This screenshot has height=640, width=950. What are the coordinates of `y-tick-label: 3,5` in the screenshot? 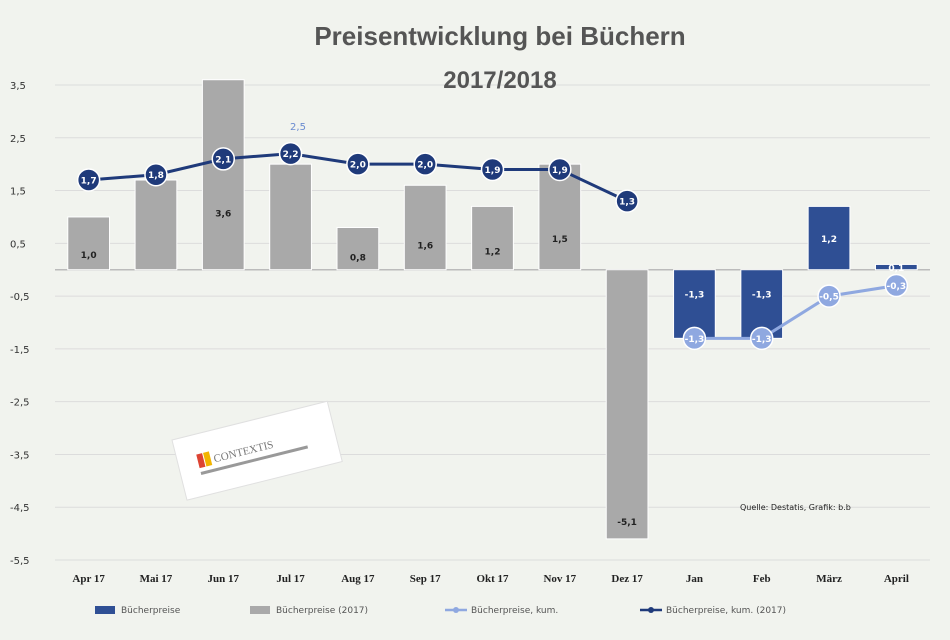 It's located at (18, 86).